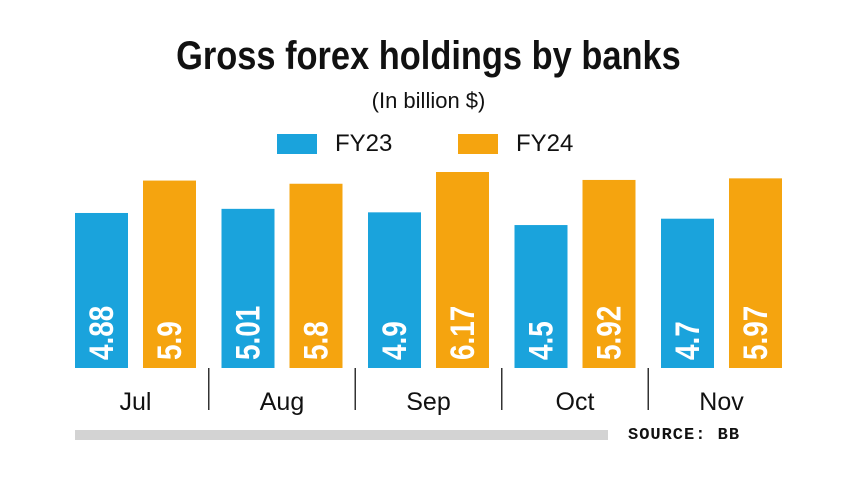 The image size is (857, 482). What do you see at coordinates (462, 270) in the screenshot?
I see `bar-sep-fy24` at bounding box center [462, 270].